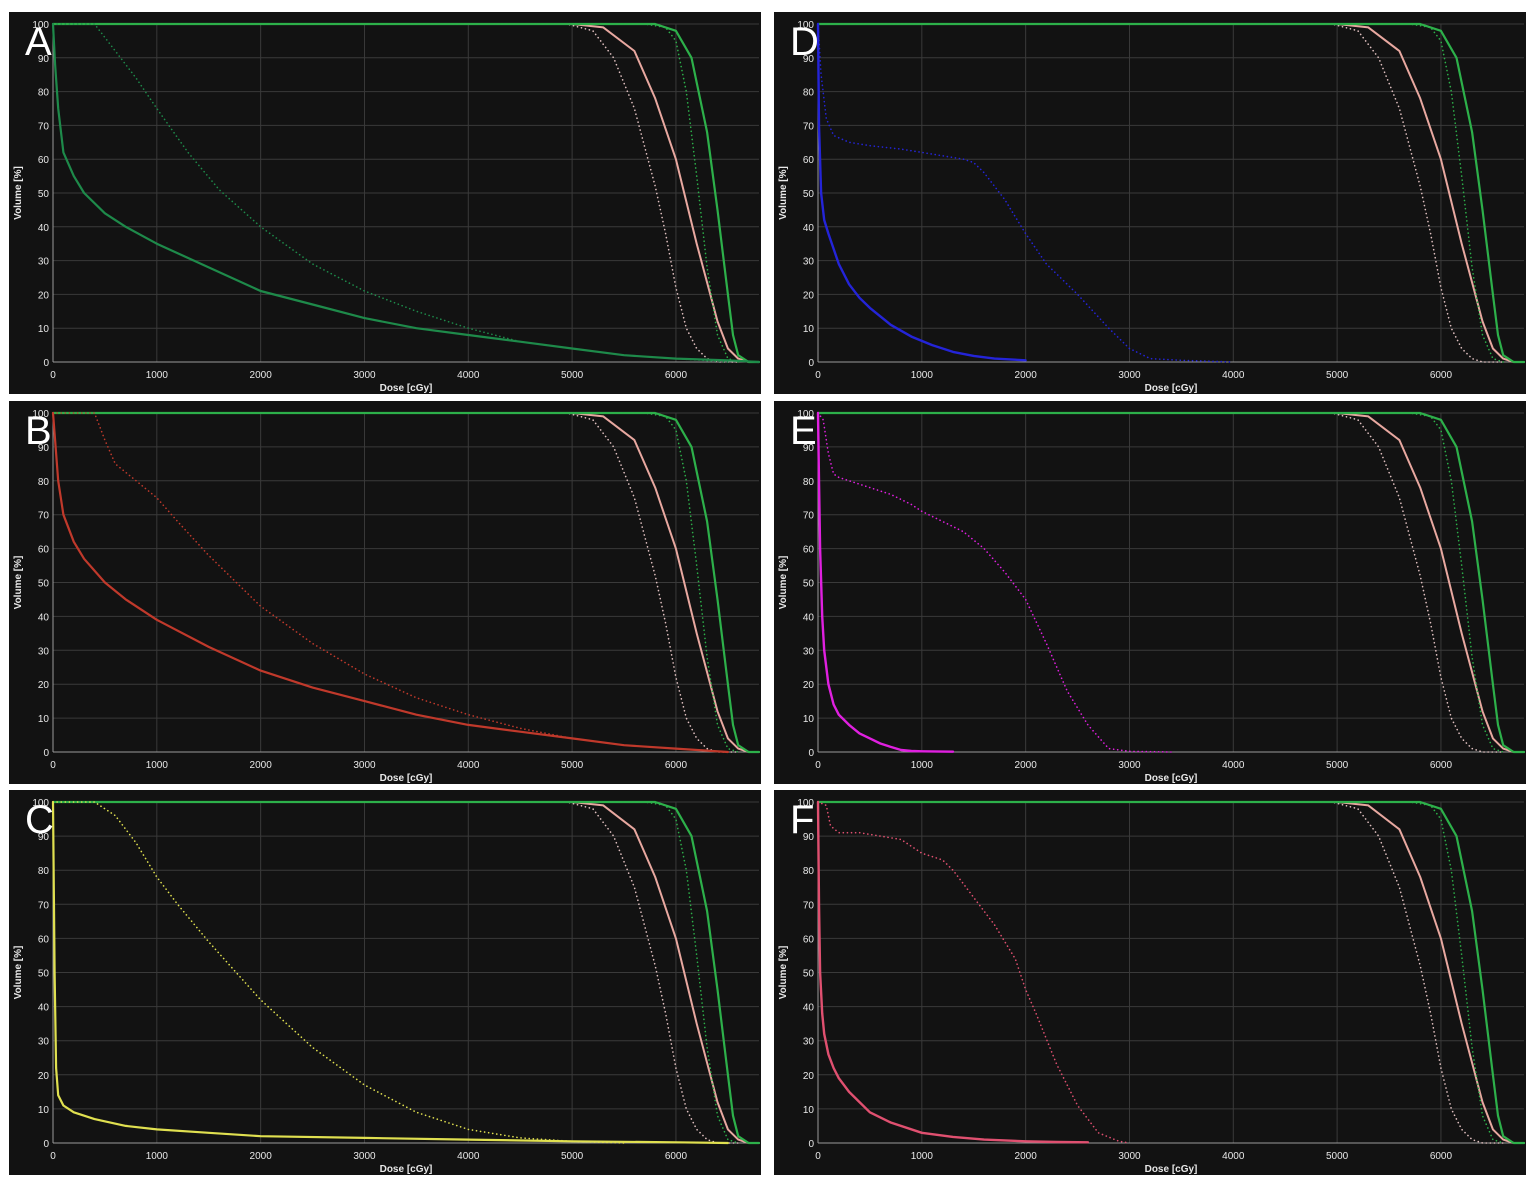  I want to click on x-tick-label: 2000, so click(1026, 1156).